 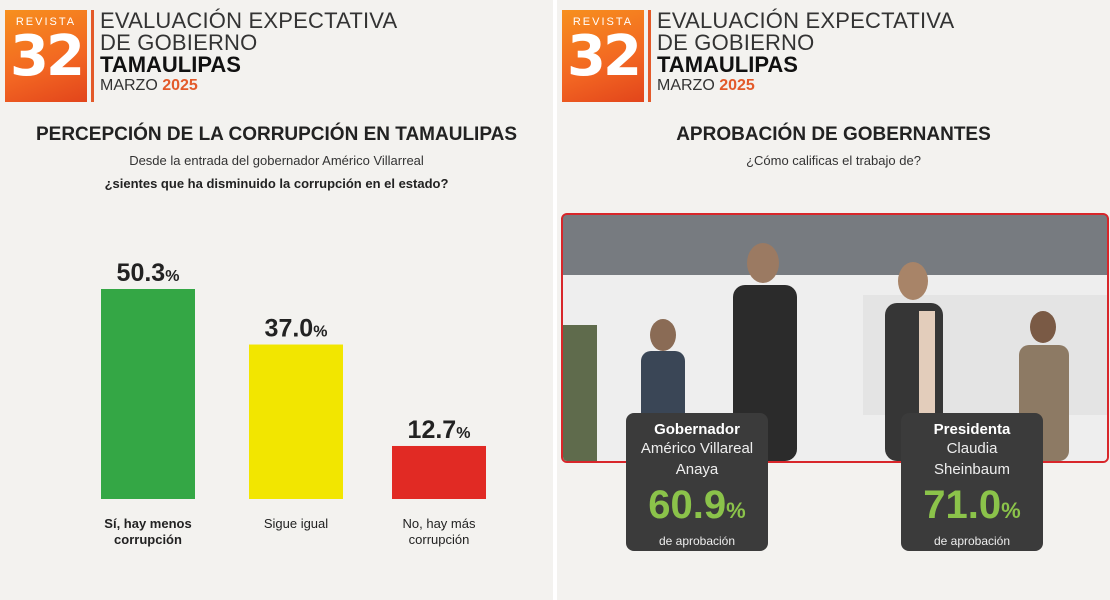 I want to click on card-name-line-2: Anaya, so click(x=697, y=469).